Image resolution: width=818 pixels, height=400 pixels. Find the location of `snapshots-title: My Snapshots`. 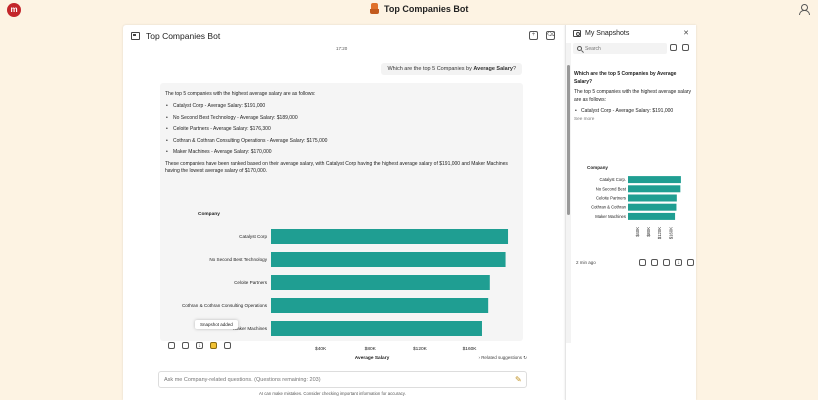

snapshots-title: My Snapshots is located at coordinates (607, 33).